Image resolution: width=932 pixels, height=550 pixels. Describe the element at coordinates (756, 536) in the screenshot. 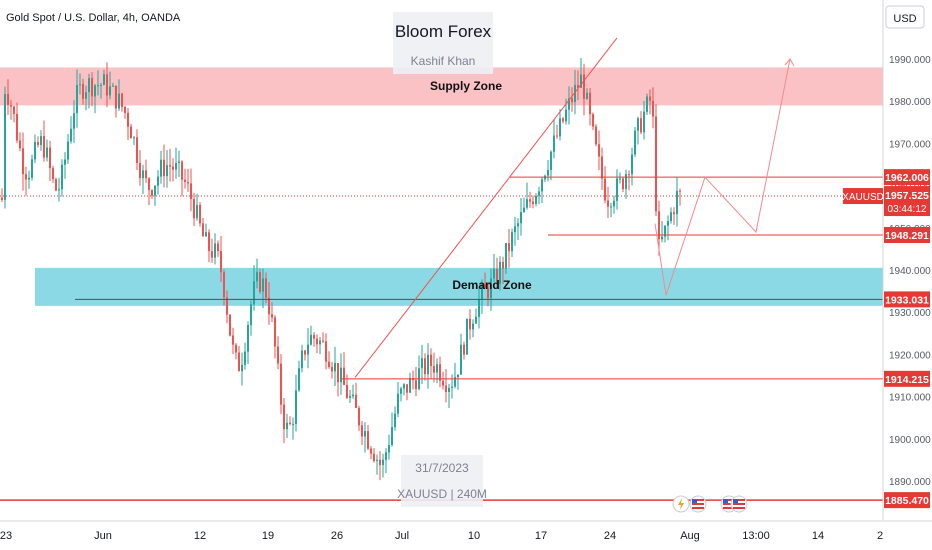

I see `time-tick-label: 13:00` at that location.